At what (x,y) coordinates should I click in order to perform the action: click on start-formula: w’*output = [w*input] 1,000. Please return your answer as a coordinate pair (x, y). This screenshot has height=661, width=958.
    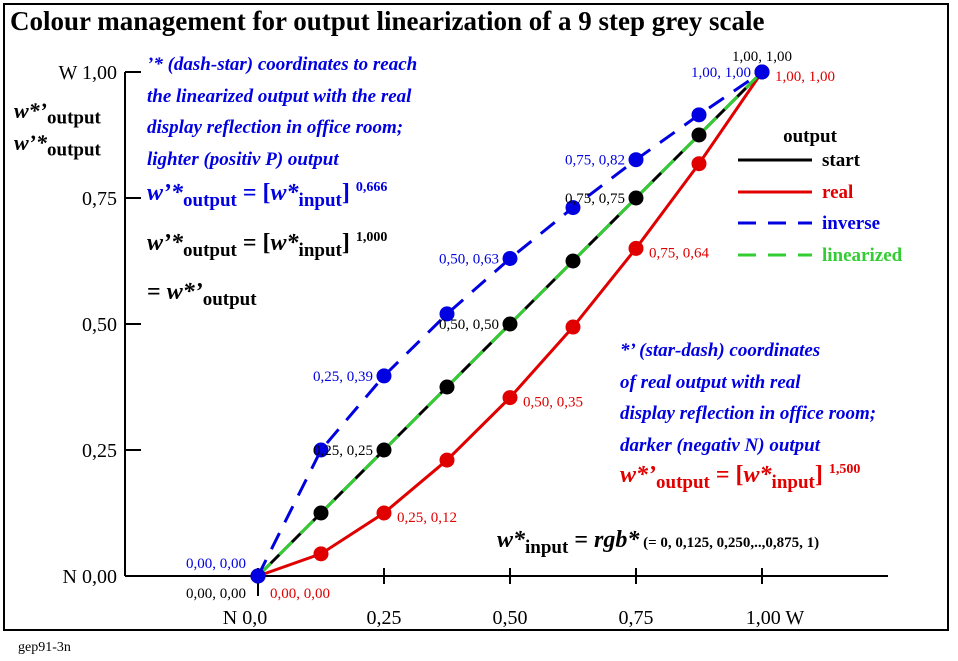
    Looking at the image, I should click on (267, 245).